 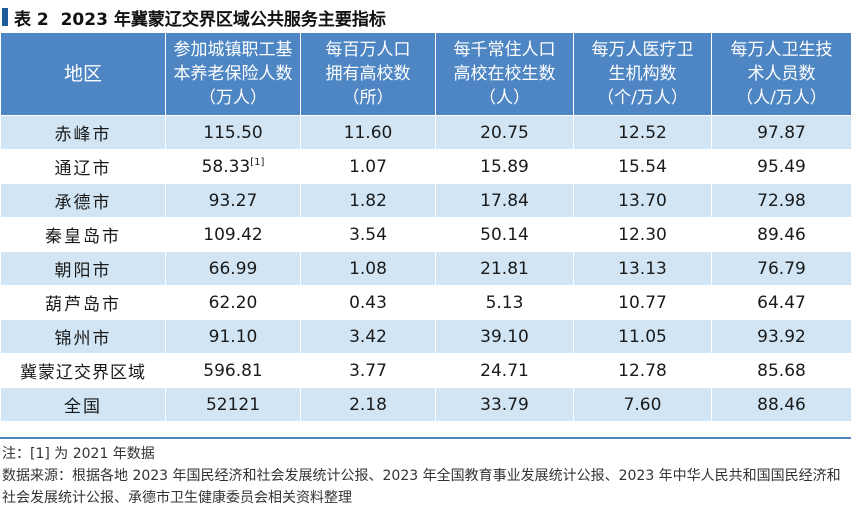 What do you see at coordinates (368, 234) in the screenshot?
I see `cell-colleges: 3.54` at bounding box center [368, 234].